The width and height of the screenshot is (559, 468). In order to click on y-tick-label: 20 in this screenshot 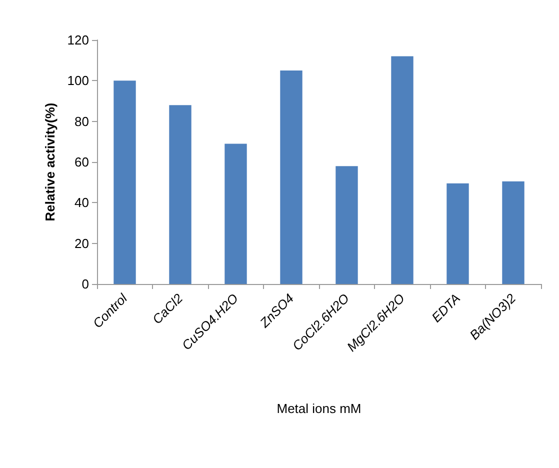, I will do `click(81, 243)`.